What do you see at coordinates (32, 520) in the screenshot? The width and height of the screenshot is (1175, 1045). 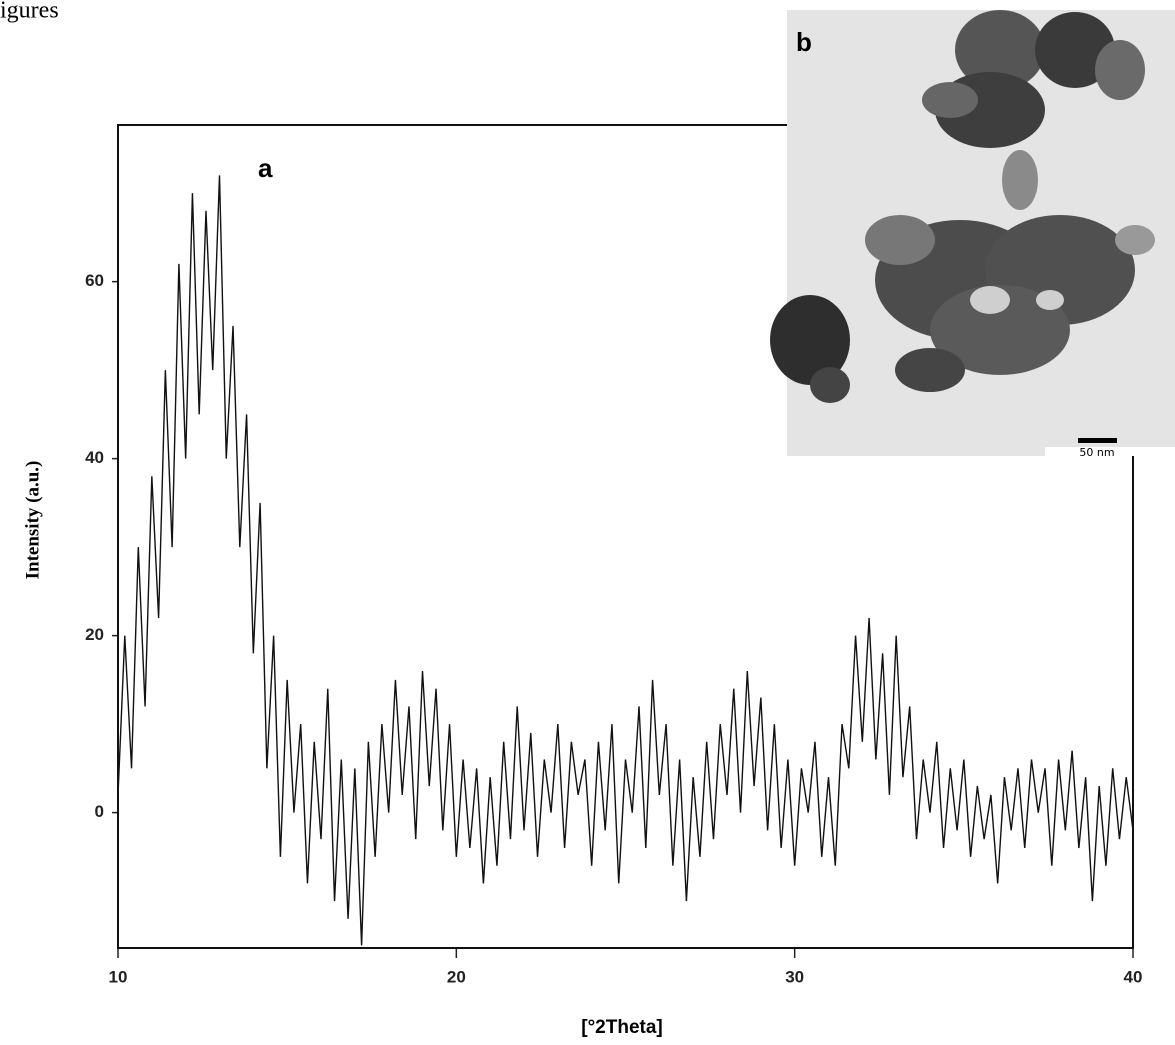 I see `y-axis-label: Intensity (a.u.)` at bounding box center [32, 520].